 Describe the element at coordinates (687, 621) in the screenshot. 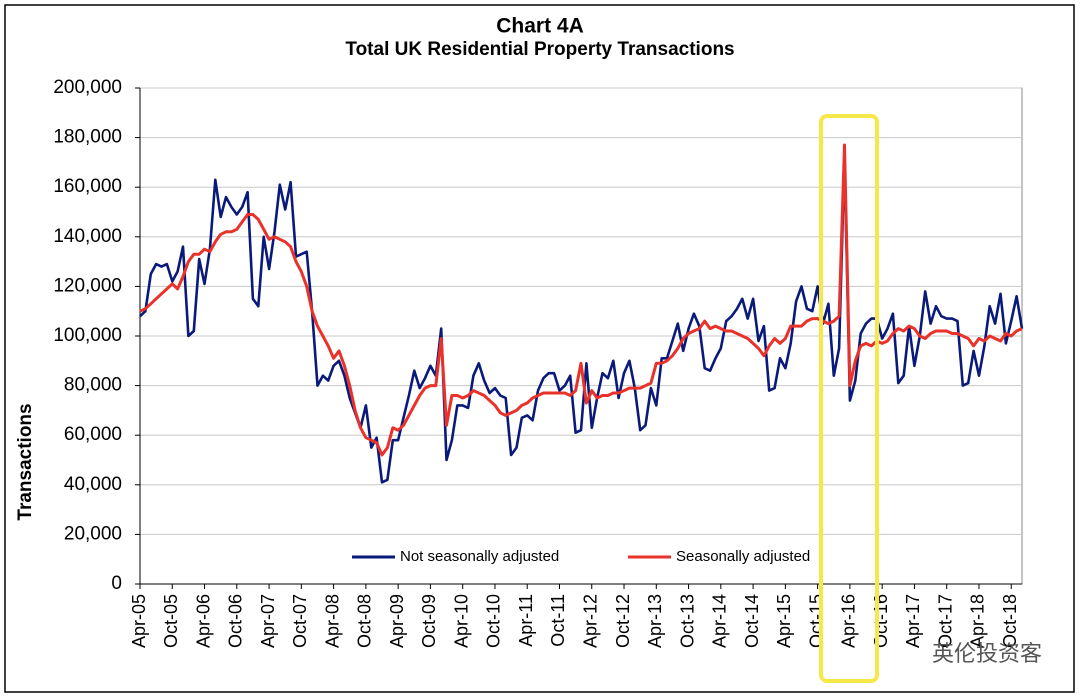

I see `x-tick-label: Oct-13` at that location.